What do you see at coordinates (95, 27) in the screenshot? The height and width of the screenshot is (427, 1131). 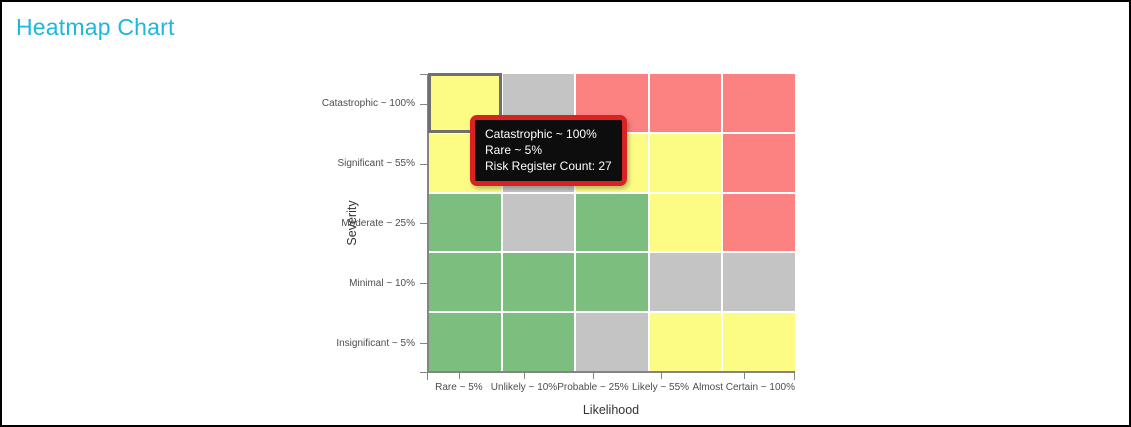 I see `page-title: Heatmap Chart` at bounding box center [95, 27].